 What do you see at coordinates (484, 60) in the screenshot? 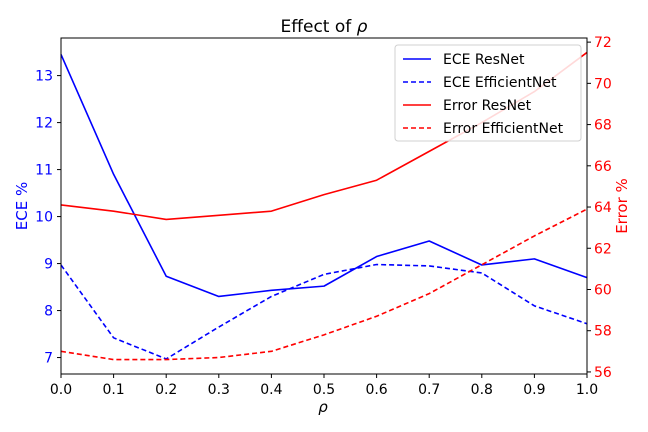
I see `legend-label-1: ECE ResNet` at bounding box center [484, 60].